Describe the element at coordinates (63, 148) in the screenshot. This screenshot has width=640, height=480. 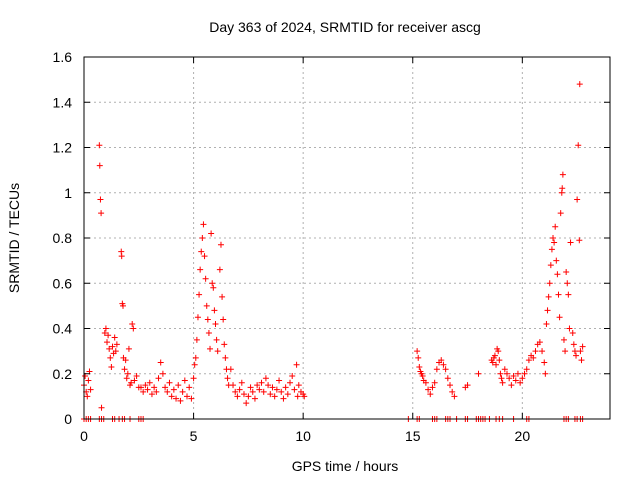
I see `y-tick-label: 1.2` at that location.